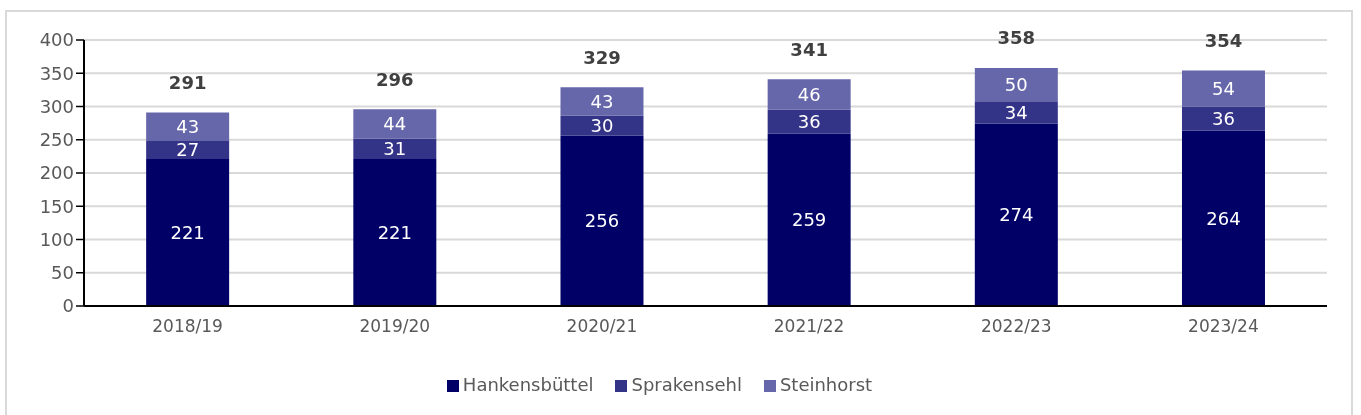 The height and width of the screenshot is (415, 1361). I want to click on y-tick-label: 50, so click(62, 273).